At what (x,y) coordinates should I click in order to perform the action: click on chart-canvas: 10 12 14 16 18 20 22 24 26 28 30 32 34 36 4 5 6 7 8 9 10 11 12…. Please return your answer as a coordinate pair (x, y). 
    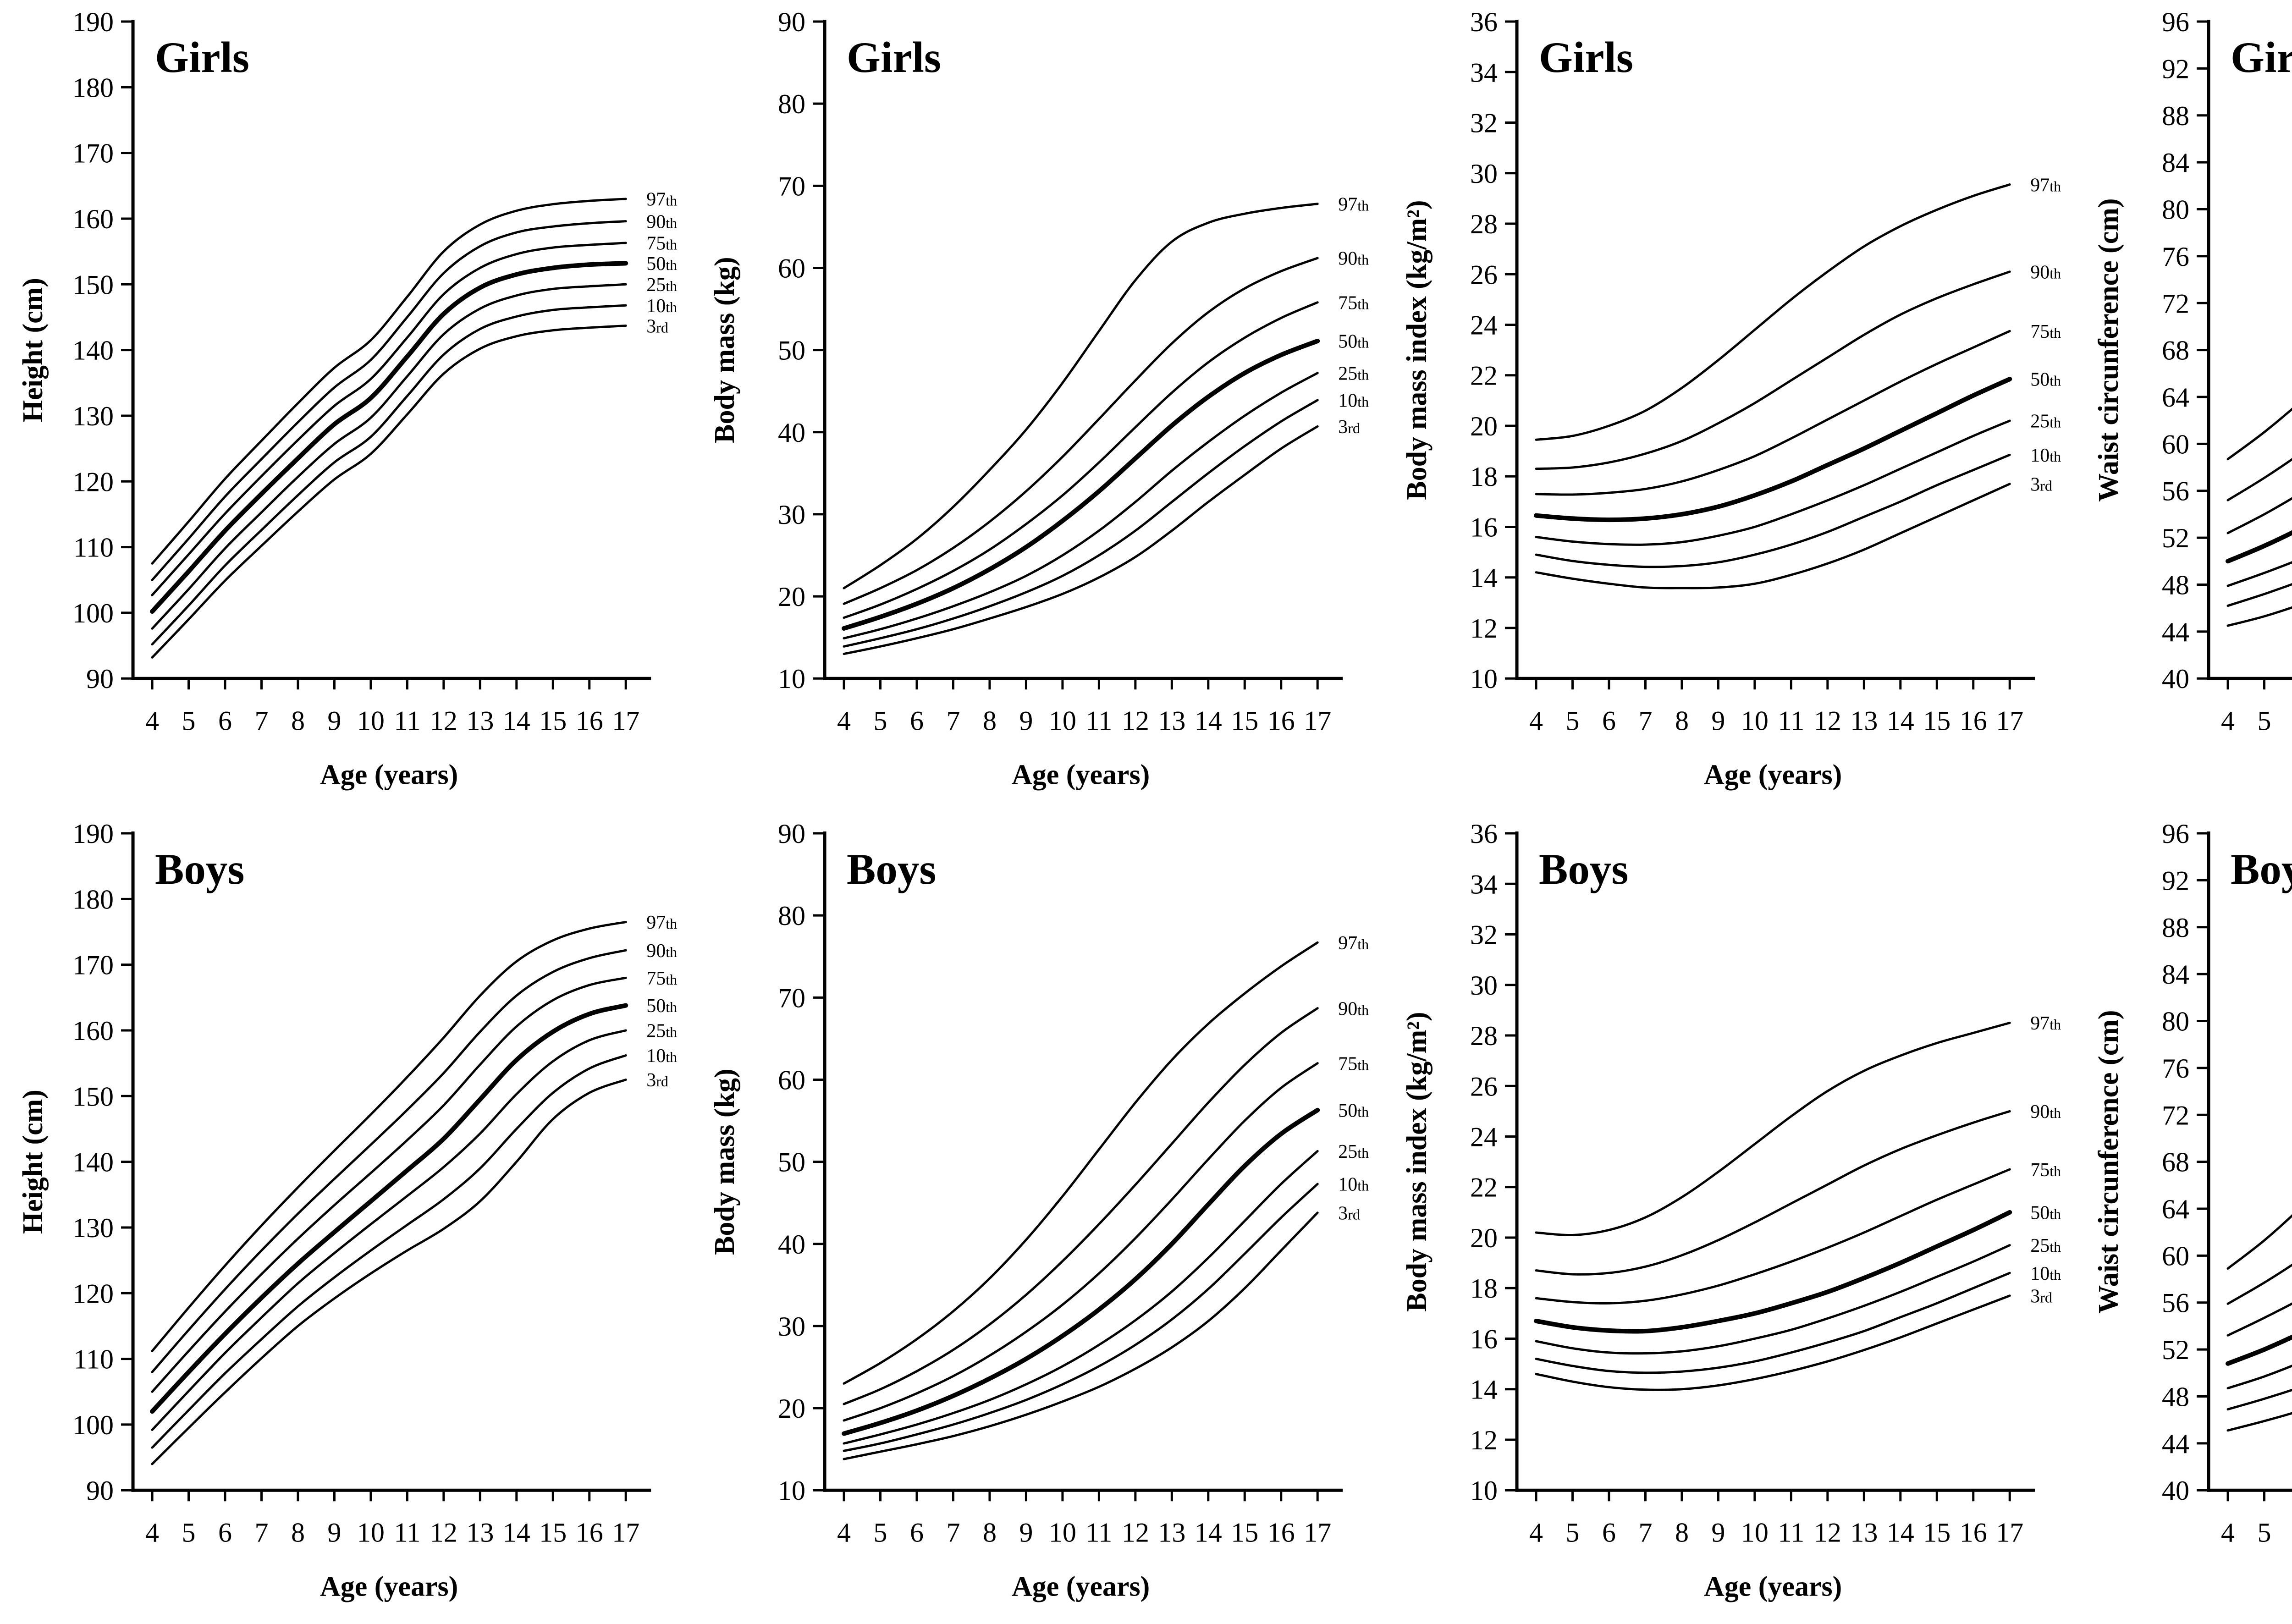
    Looking at the image, I should click on (1731, 1210).